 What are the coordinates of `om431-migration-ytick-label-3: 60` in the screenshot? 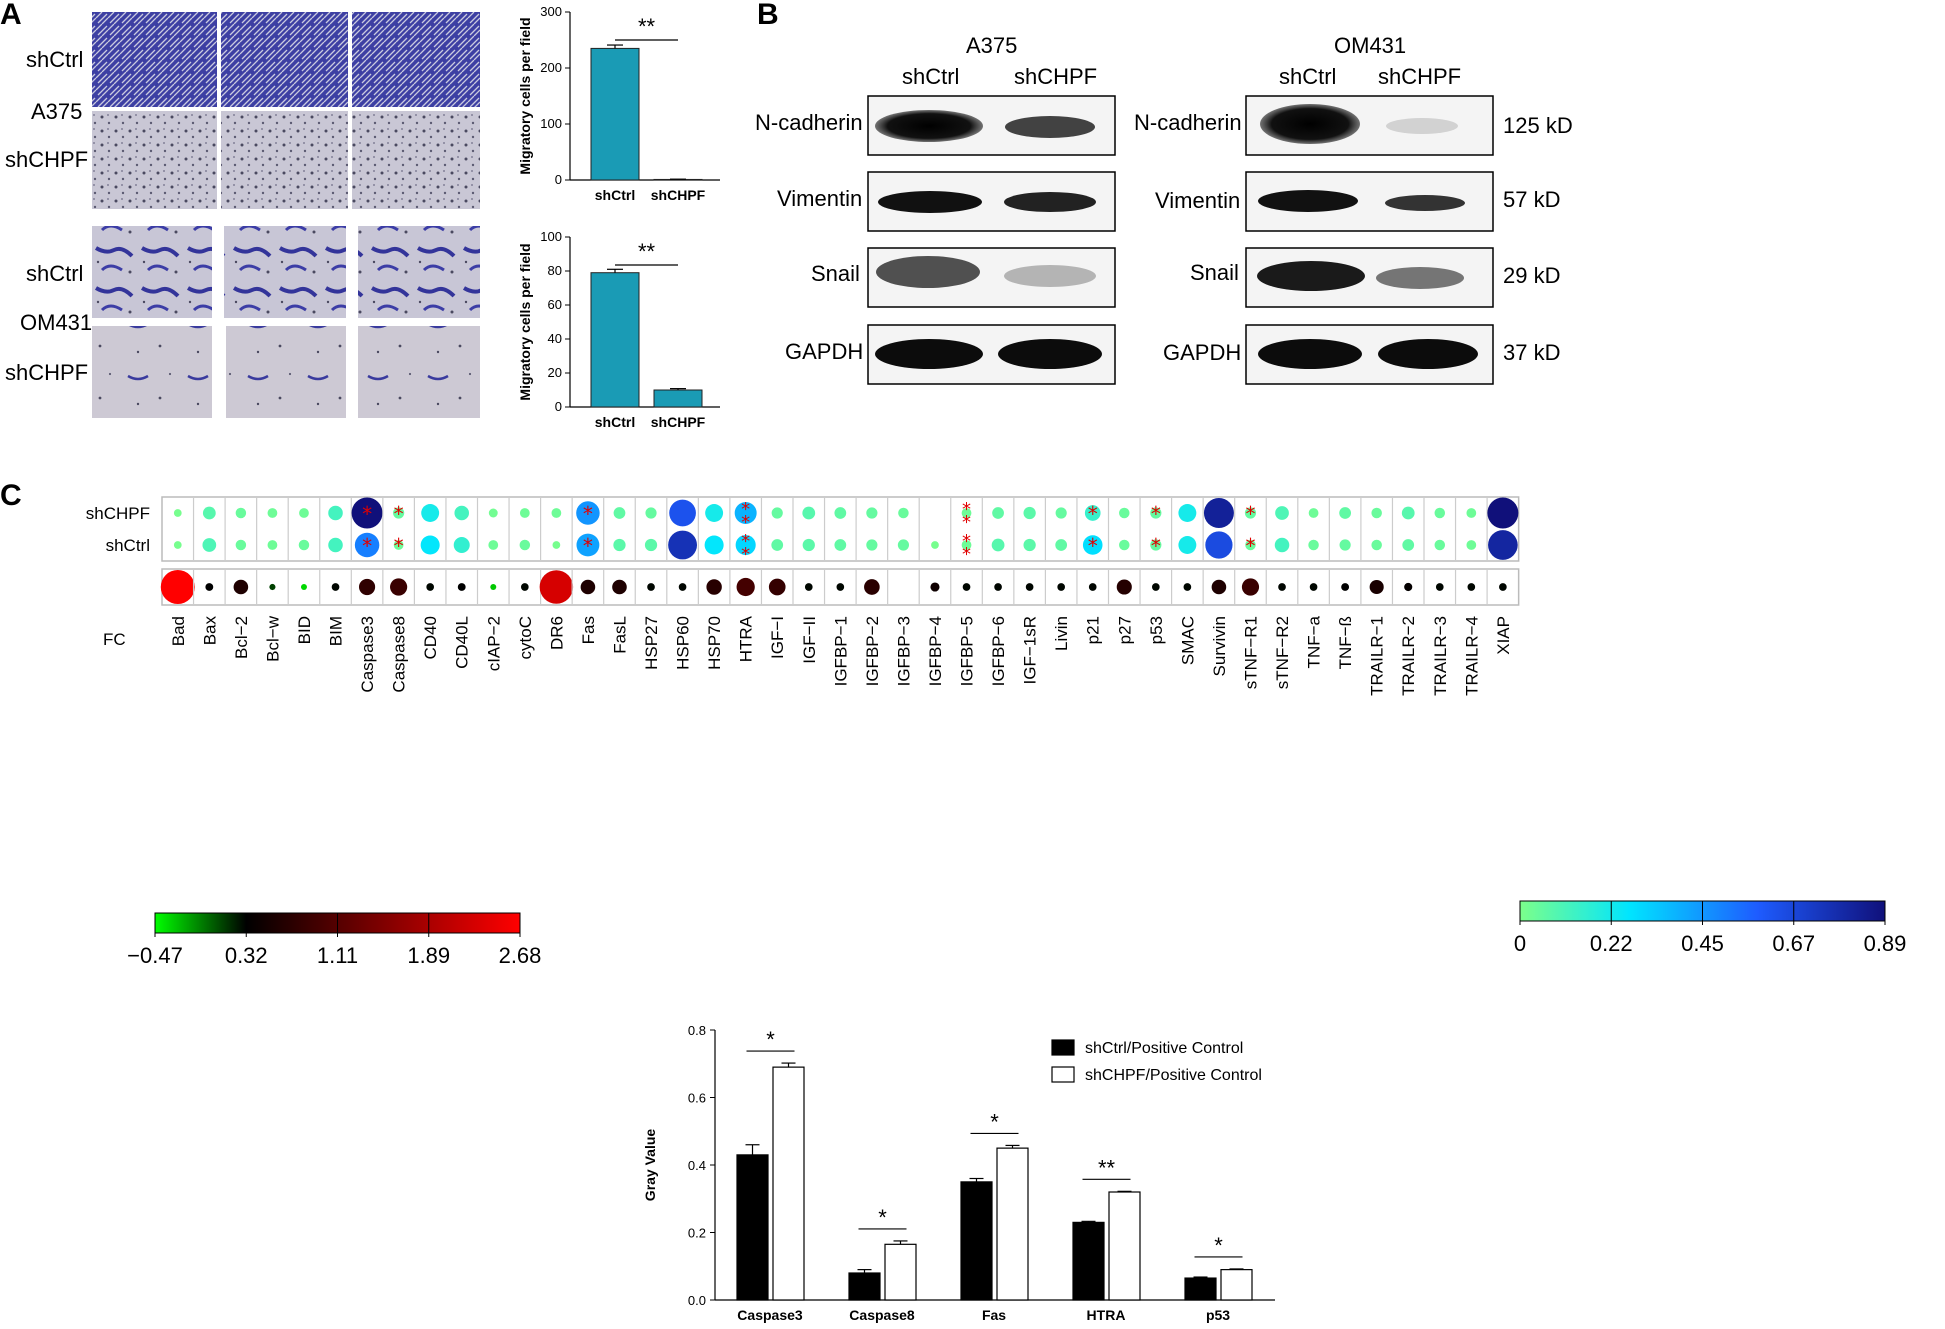 It's located at (555, 304).